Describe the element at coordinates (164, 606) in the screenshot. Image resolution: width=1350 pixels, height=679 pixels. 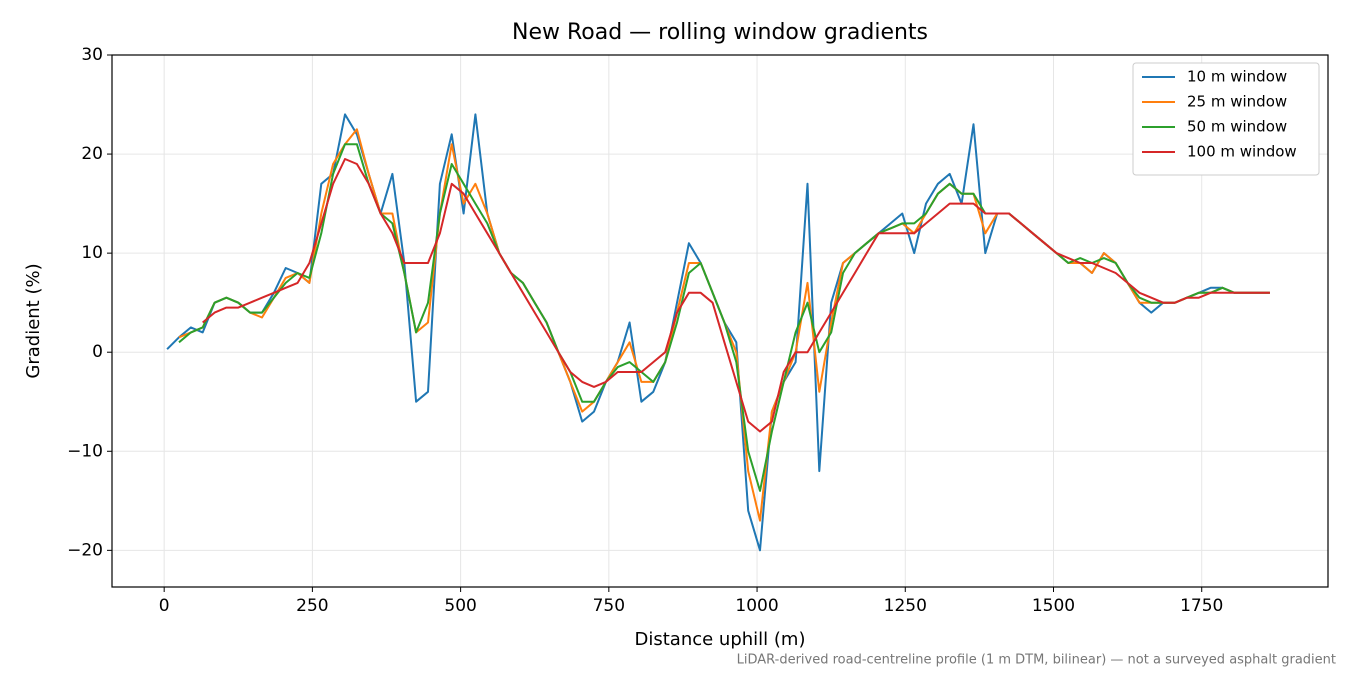
I see `x-tick-label: 0` at that location.